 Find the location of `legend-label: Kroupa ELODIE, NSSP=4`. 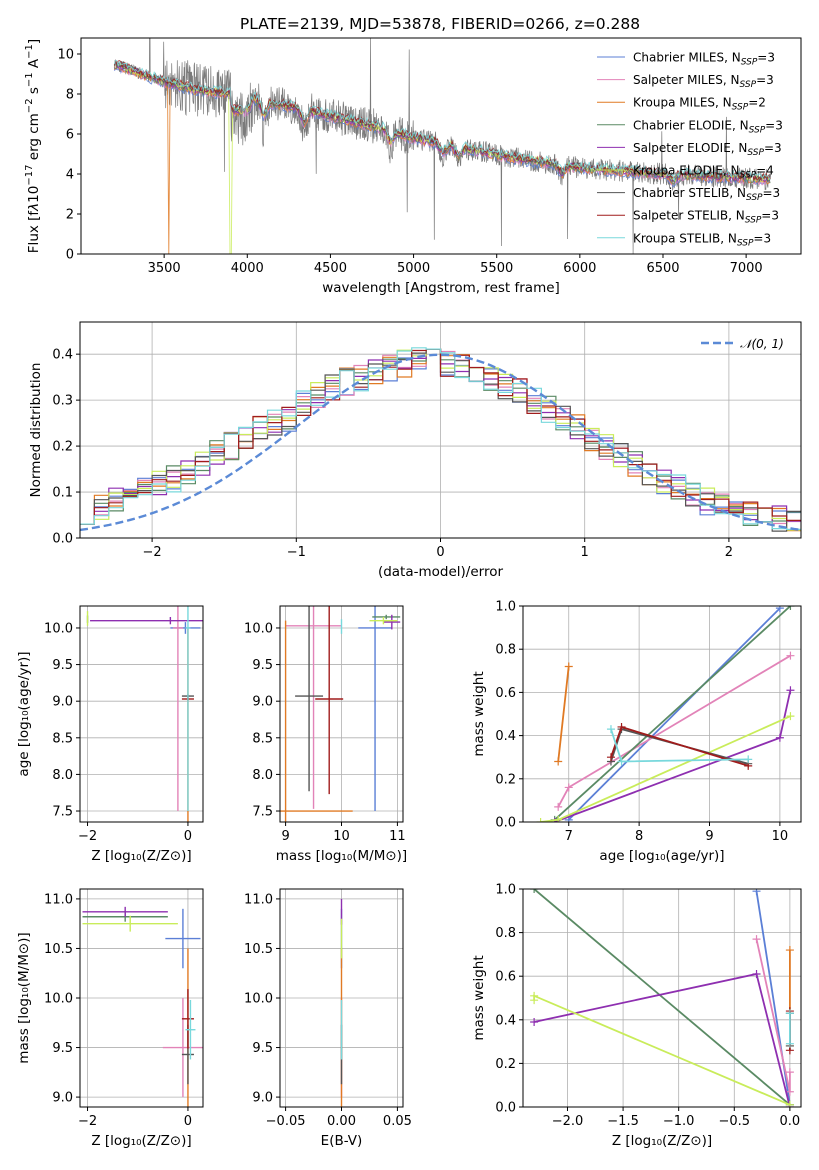

legend-label: Kroupa ELODIE, NSSP=4 is located at coordinates (703, 172).